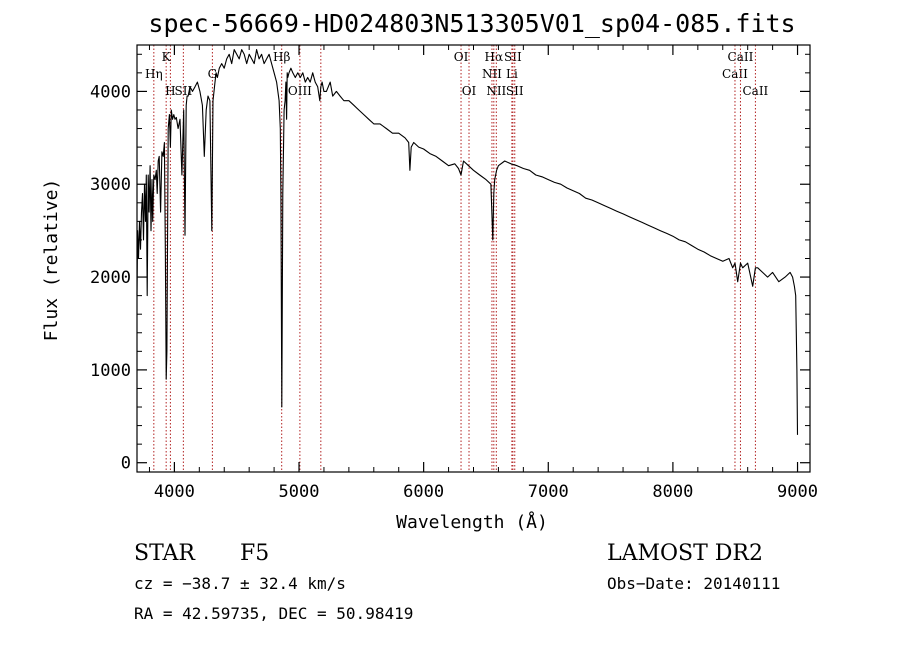 Image resolution: width=900 pixels, height=649 pixels. I want to click on y-tick-label: 3000, so click(110, 185).